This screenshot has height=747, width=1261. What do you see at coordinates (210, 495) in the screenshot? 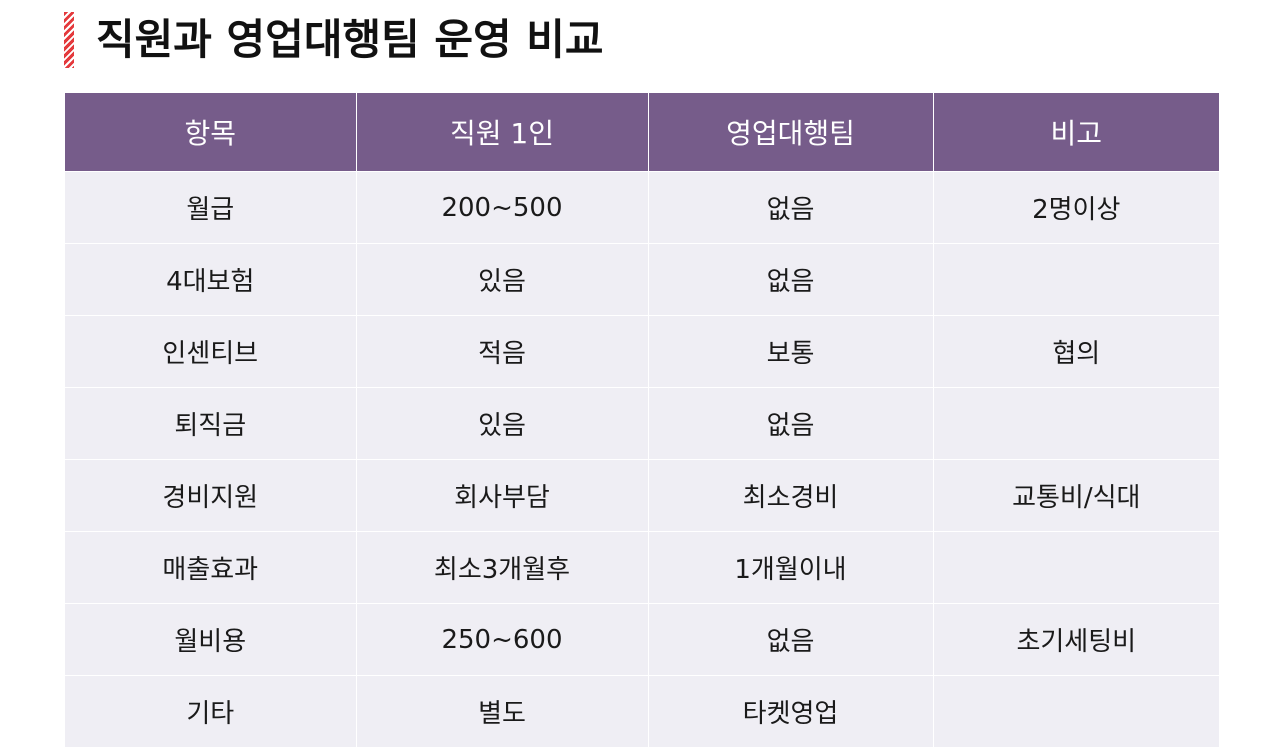
I see `cell-item: 경비지원` at bounding box center [210, 495].